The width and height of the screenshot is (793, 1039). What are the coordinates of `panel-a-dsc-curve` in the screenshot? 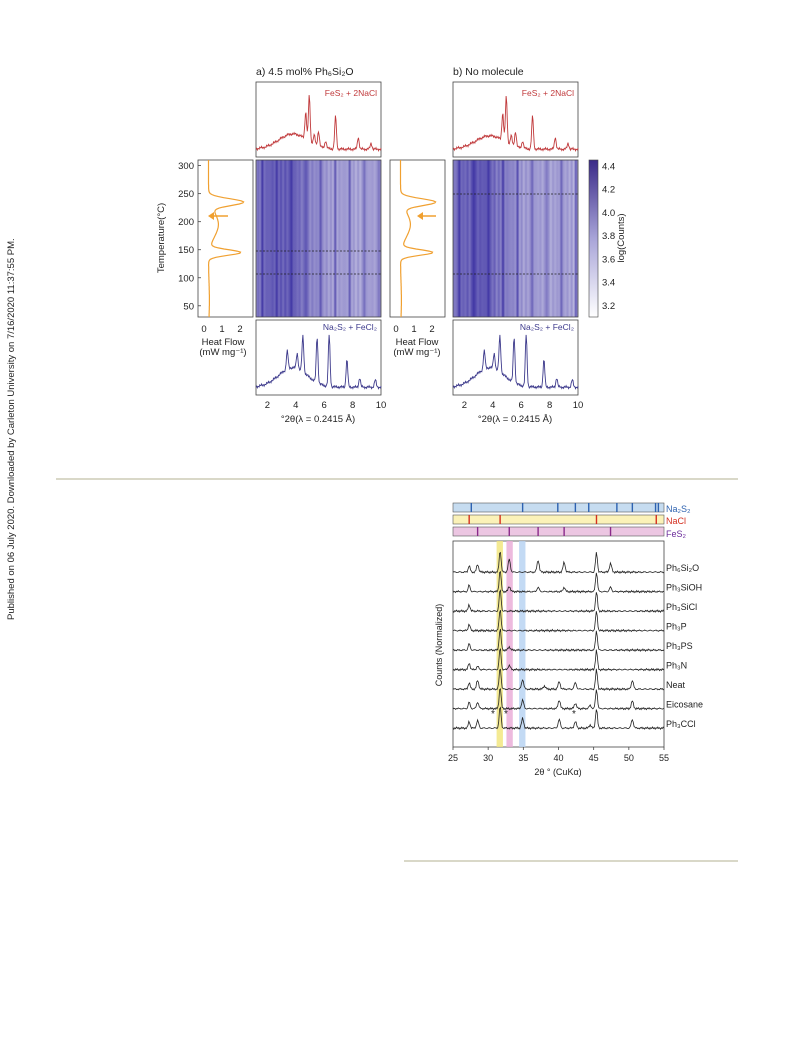 It's located at (226, 239).